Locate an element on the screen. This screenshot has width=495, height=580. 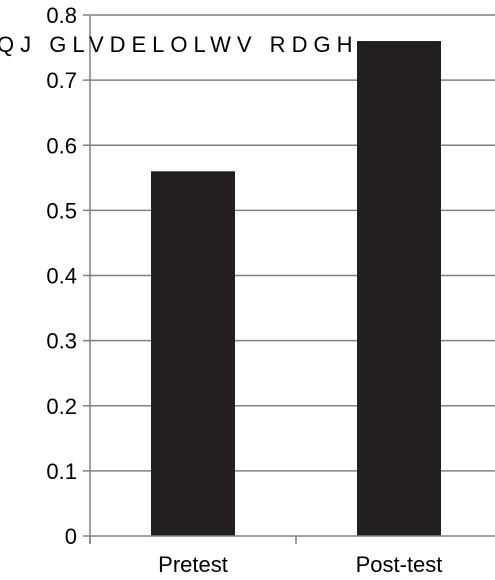
bar-post-test is located at coordinates (399, 289).